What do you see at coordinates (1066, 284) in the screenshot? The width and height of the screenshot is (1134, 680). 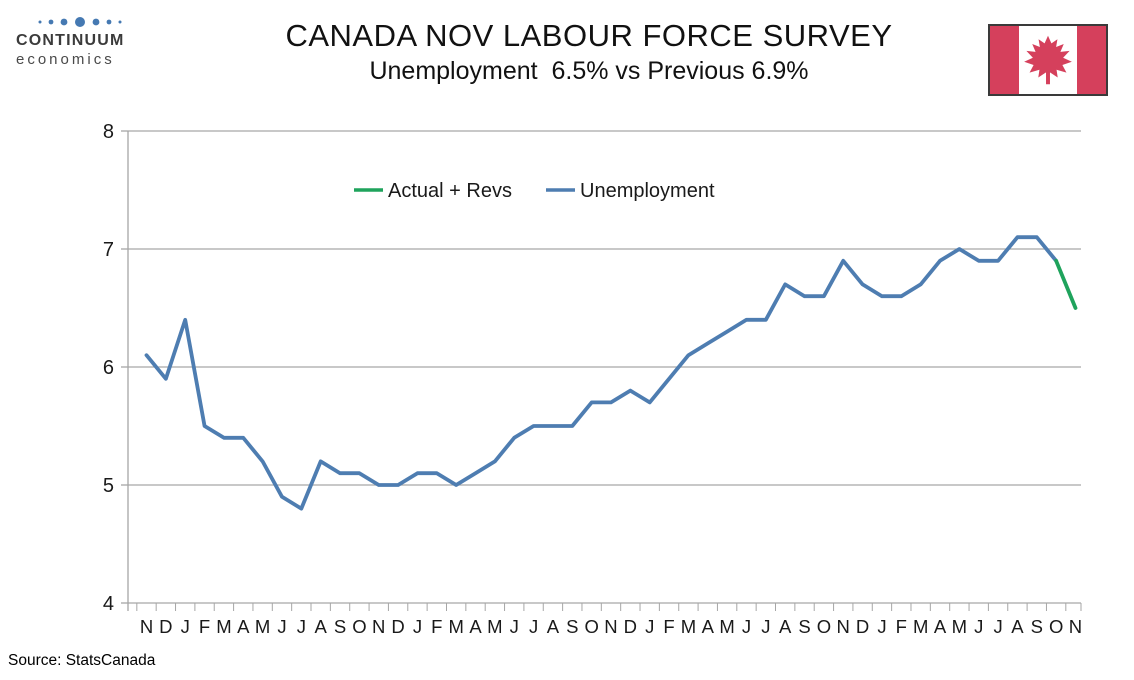 I see `series-line-actual-revs` at bounding box center [1066, 284].